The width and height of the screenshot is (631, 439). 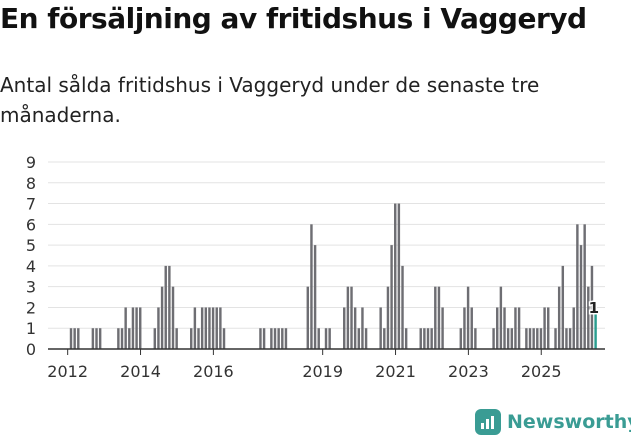 I want to click on y-tick-label: 2, so click(x=31, y=307).